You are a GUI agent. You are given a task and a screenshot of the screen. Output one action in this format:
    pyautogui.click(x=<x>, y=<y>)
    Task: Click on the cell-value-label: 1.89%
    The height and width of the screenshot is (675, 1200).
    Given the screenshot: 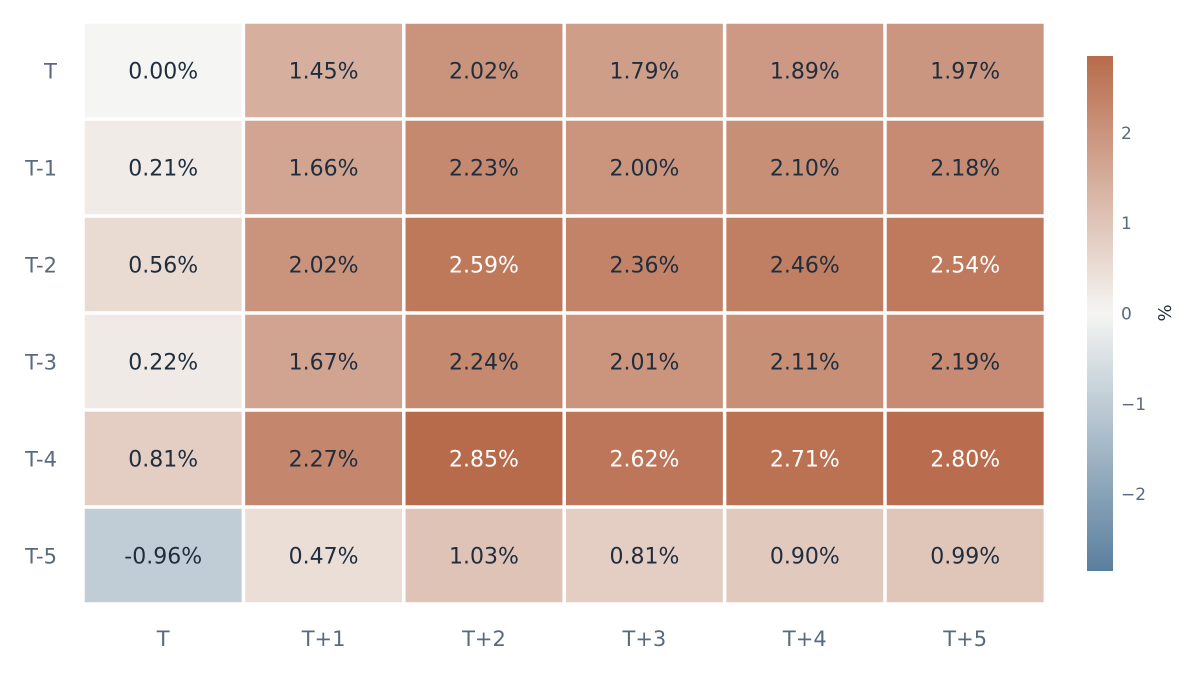 What is the action you would take?
    pyautogui.click(x=805, y=72)
    